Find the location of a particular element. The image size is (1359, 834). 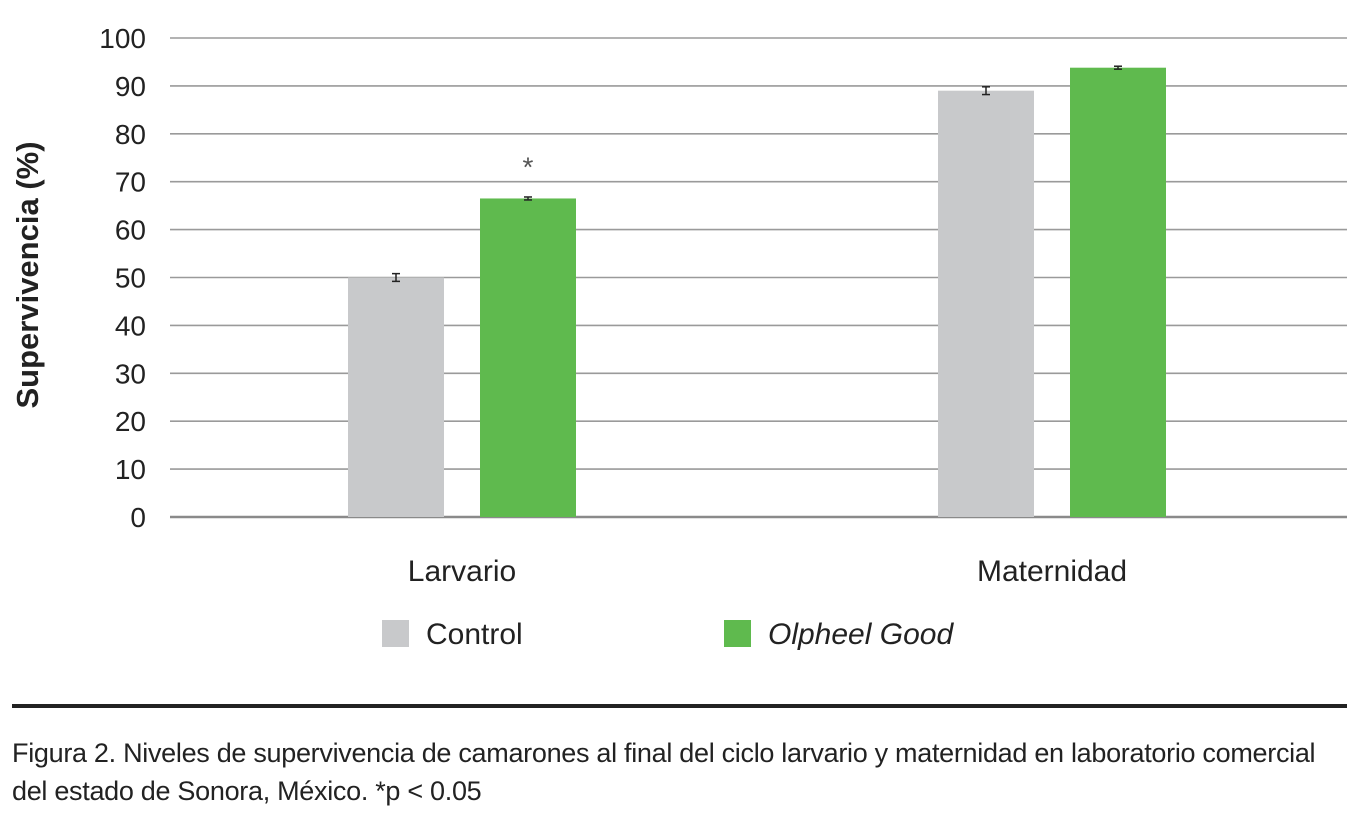

y-tick-label: 10 is located at coordinates (130, 469).